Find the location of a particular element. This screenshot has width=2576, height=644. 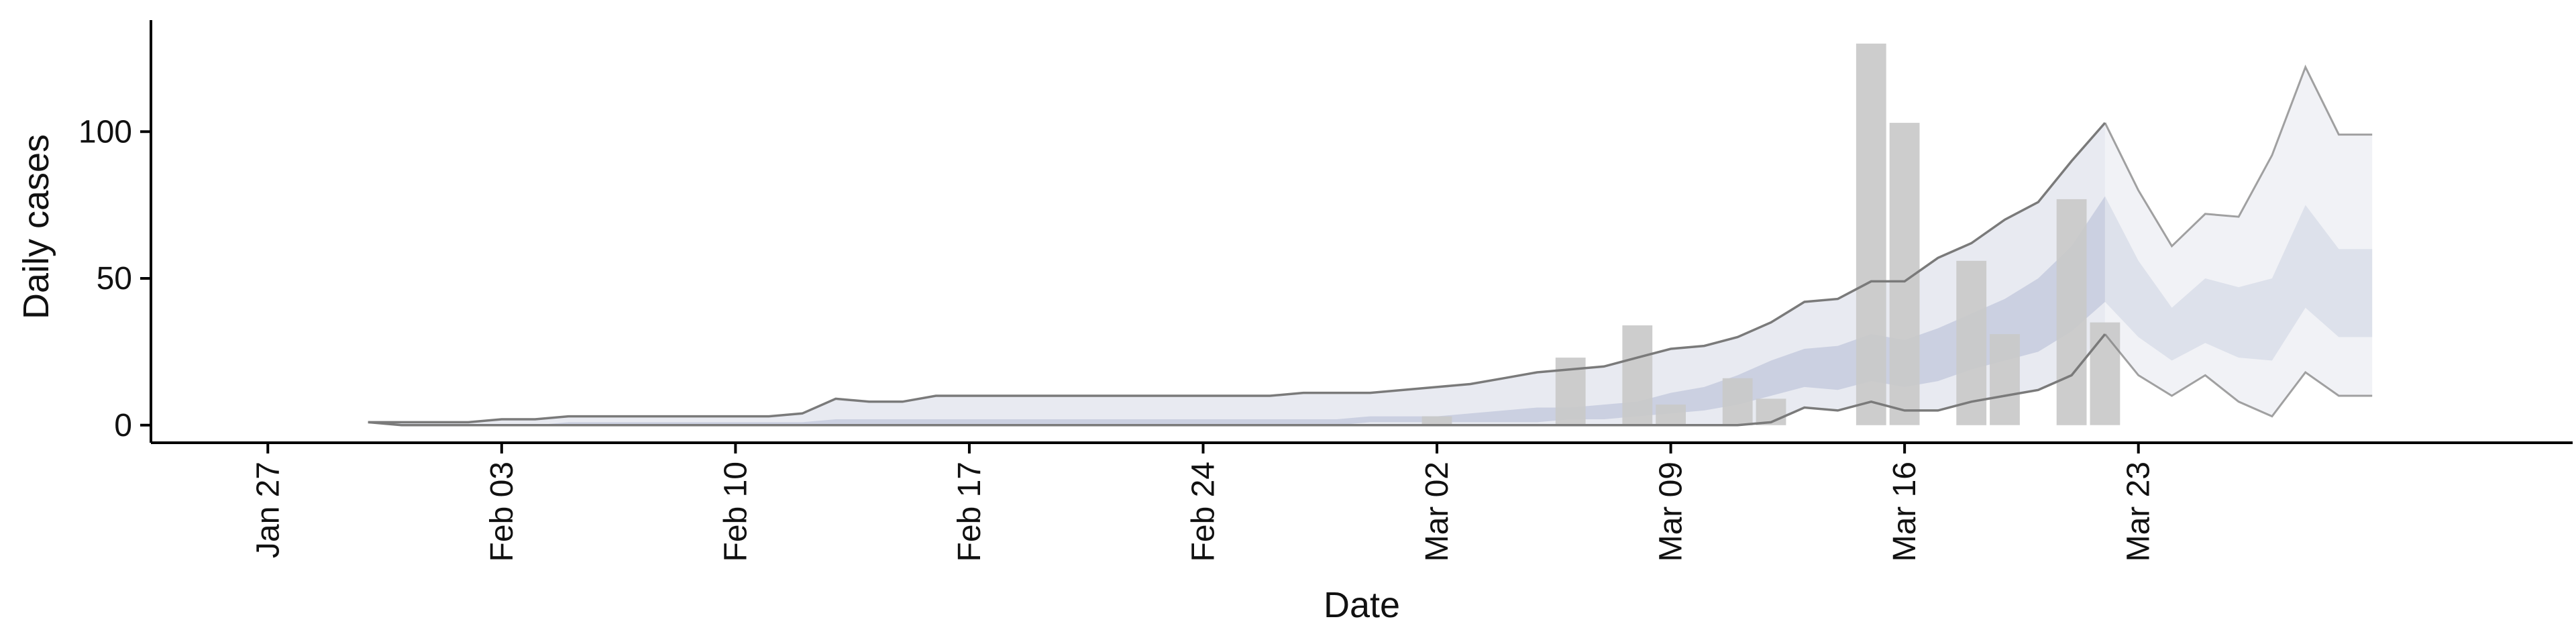

x-tick-label: Mar 09 is located at coordinates (1671, 511).